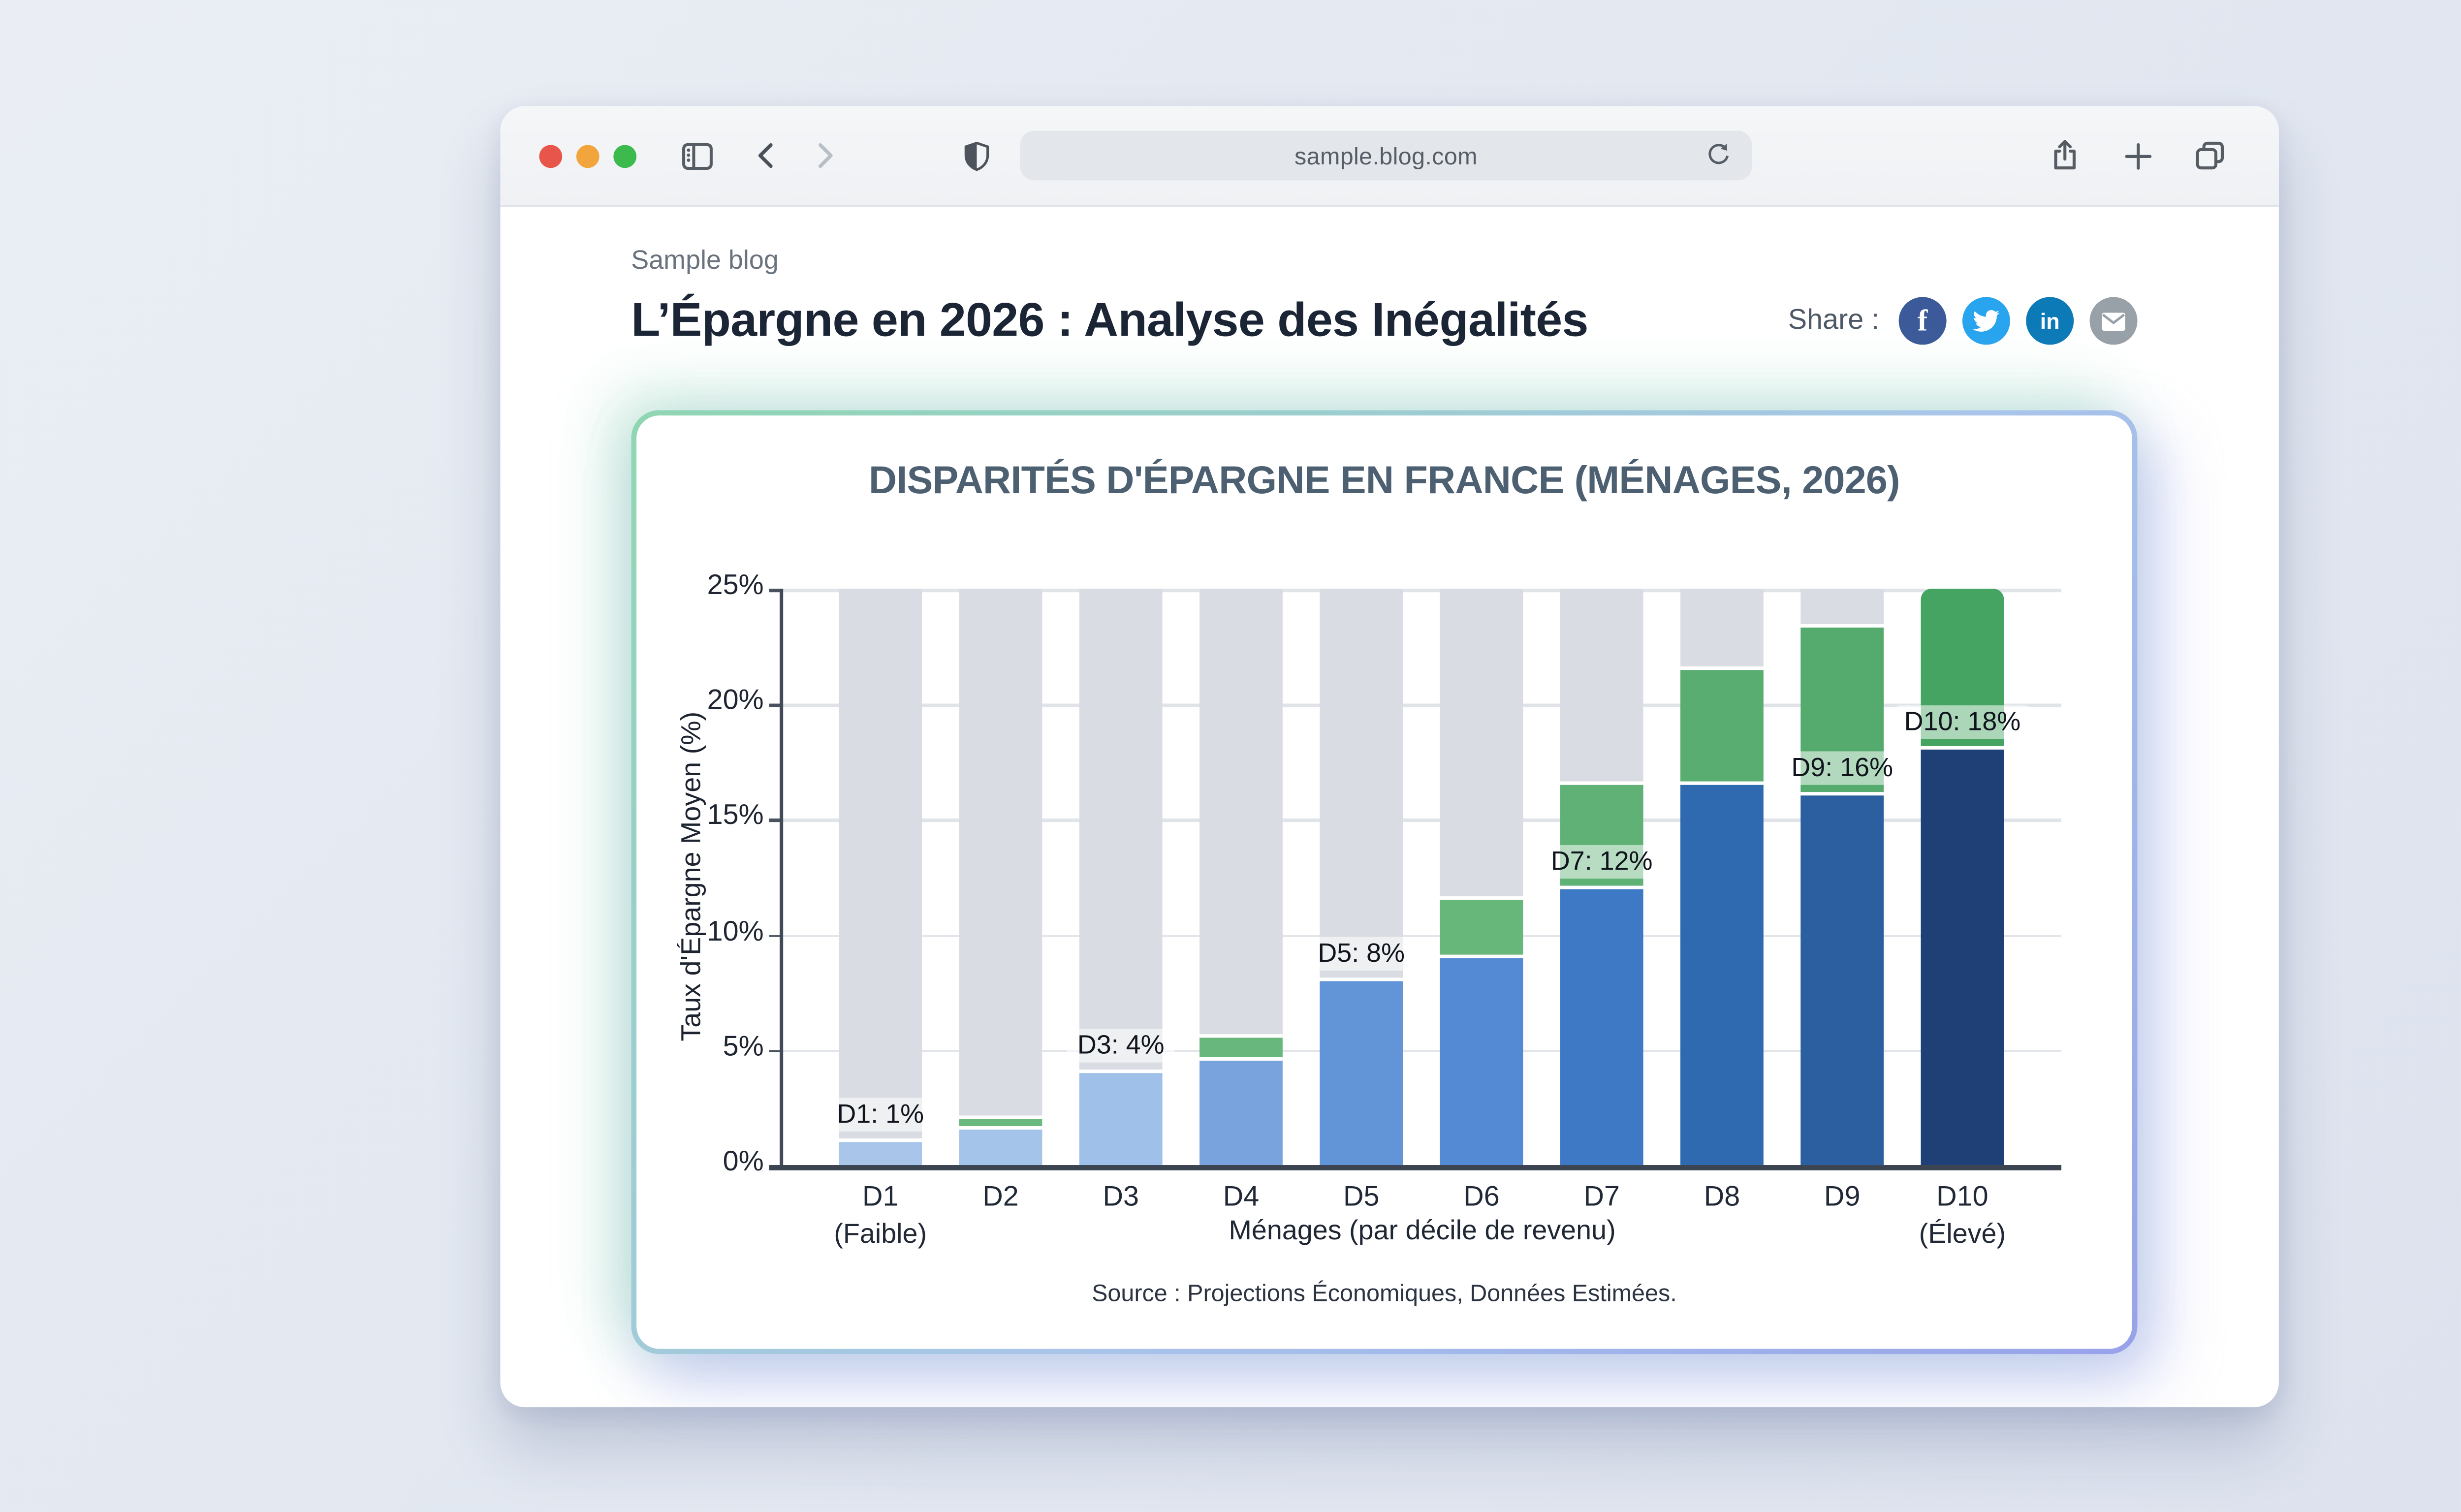 The width and height of the screenshot is (2461, 1512). Describe the element at coordinates (1241, 814) in the screenshot. I see `bar-D4-gray-filler` at that location.